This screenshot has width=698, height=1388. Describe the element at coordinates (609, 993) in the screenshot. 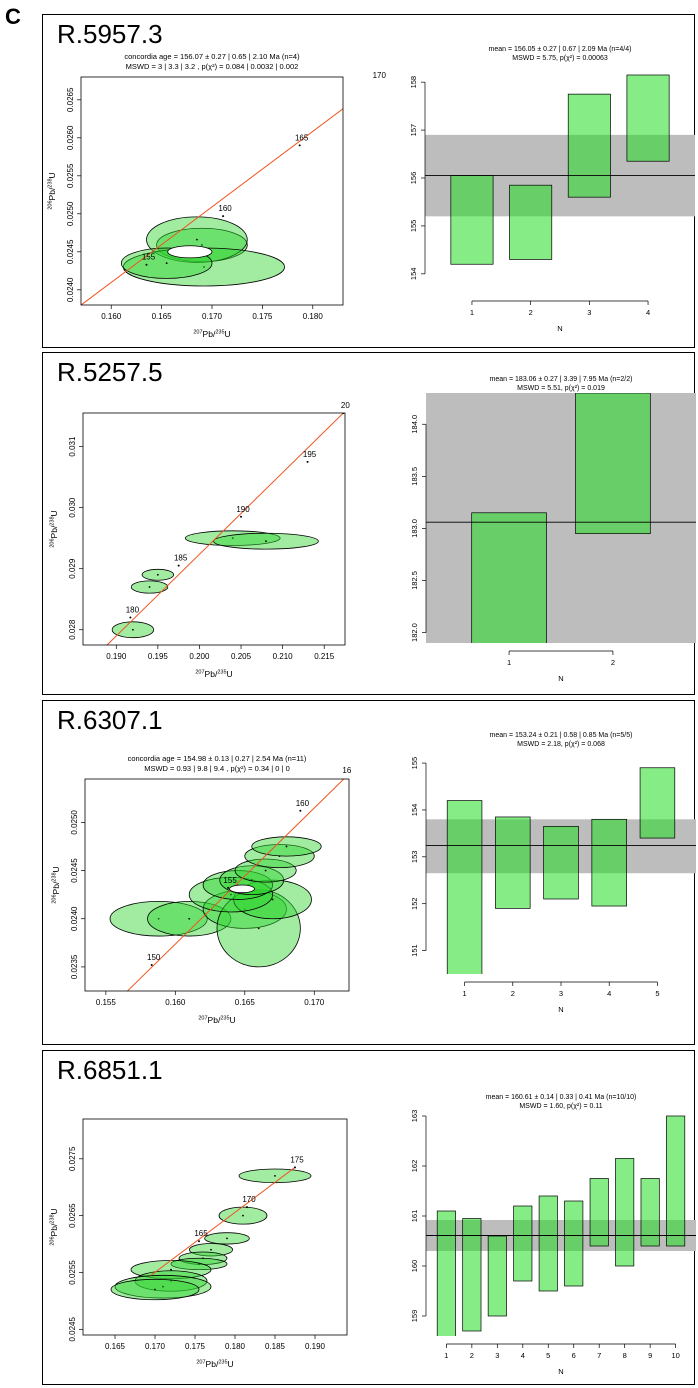

I see `x-tick-label: 4` at that location.